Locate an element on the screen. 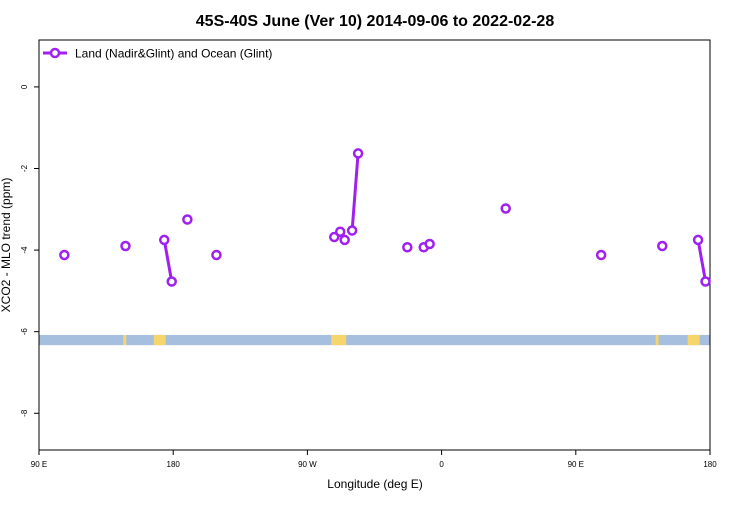 This screenshot has height=505, width=750. y-axis-ticks: 0 -2 -4 -6 -8 is located at coordinates (29, 250).